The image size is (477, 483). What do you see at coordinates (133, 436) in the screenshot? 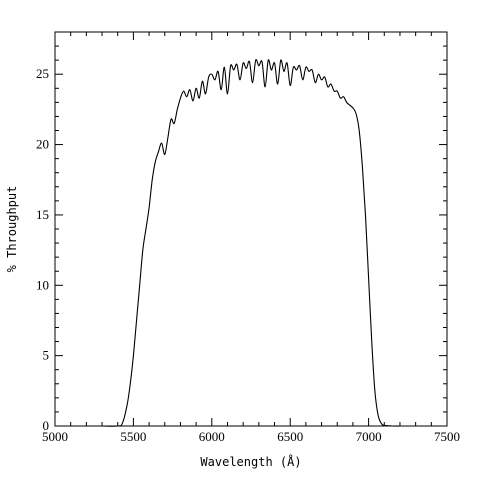
I see `x-tick-label: 5500` at bounding box center [133, 436].